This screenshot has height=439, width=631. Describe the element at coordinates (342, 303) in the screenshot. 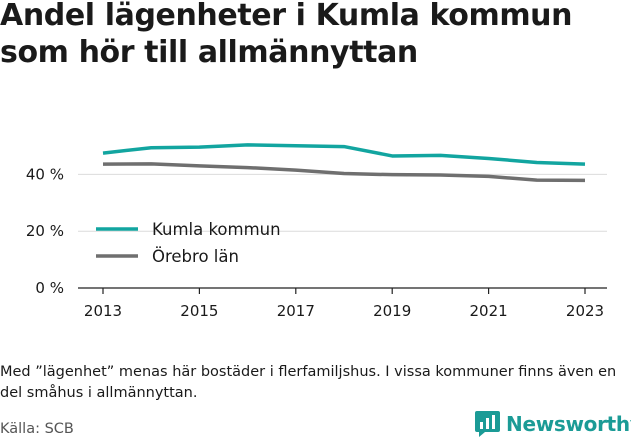

I see `x-axis: 2013 2015 2017 2019 2021 2023` at that location.